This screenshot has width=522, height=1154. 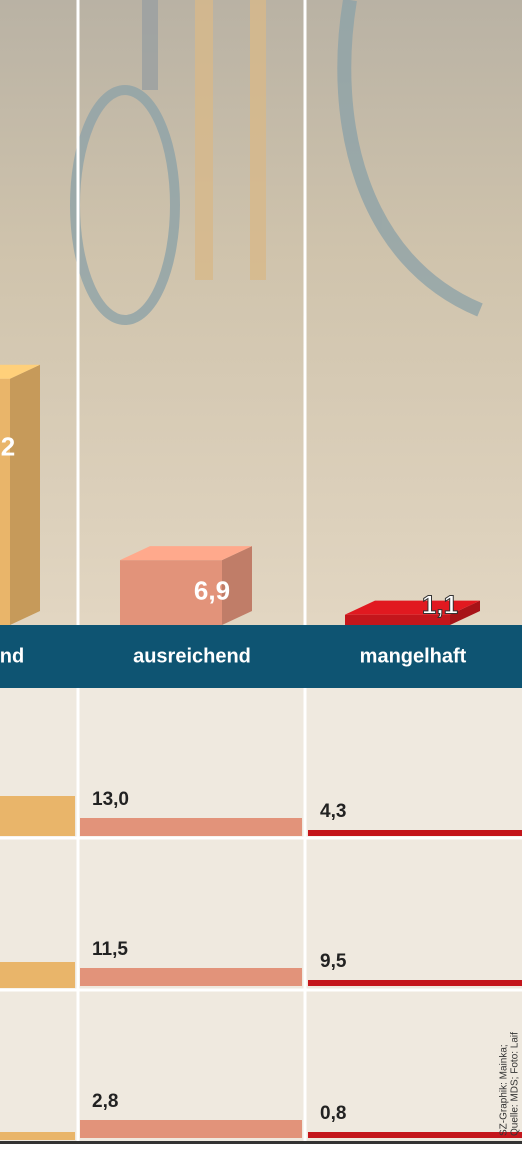 What do you see at coordinates (212, 590) in the screenshot?
I see `bar-value-label: 6,9` at bounding box center [212, 590].